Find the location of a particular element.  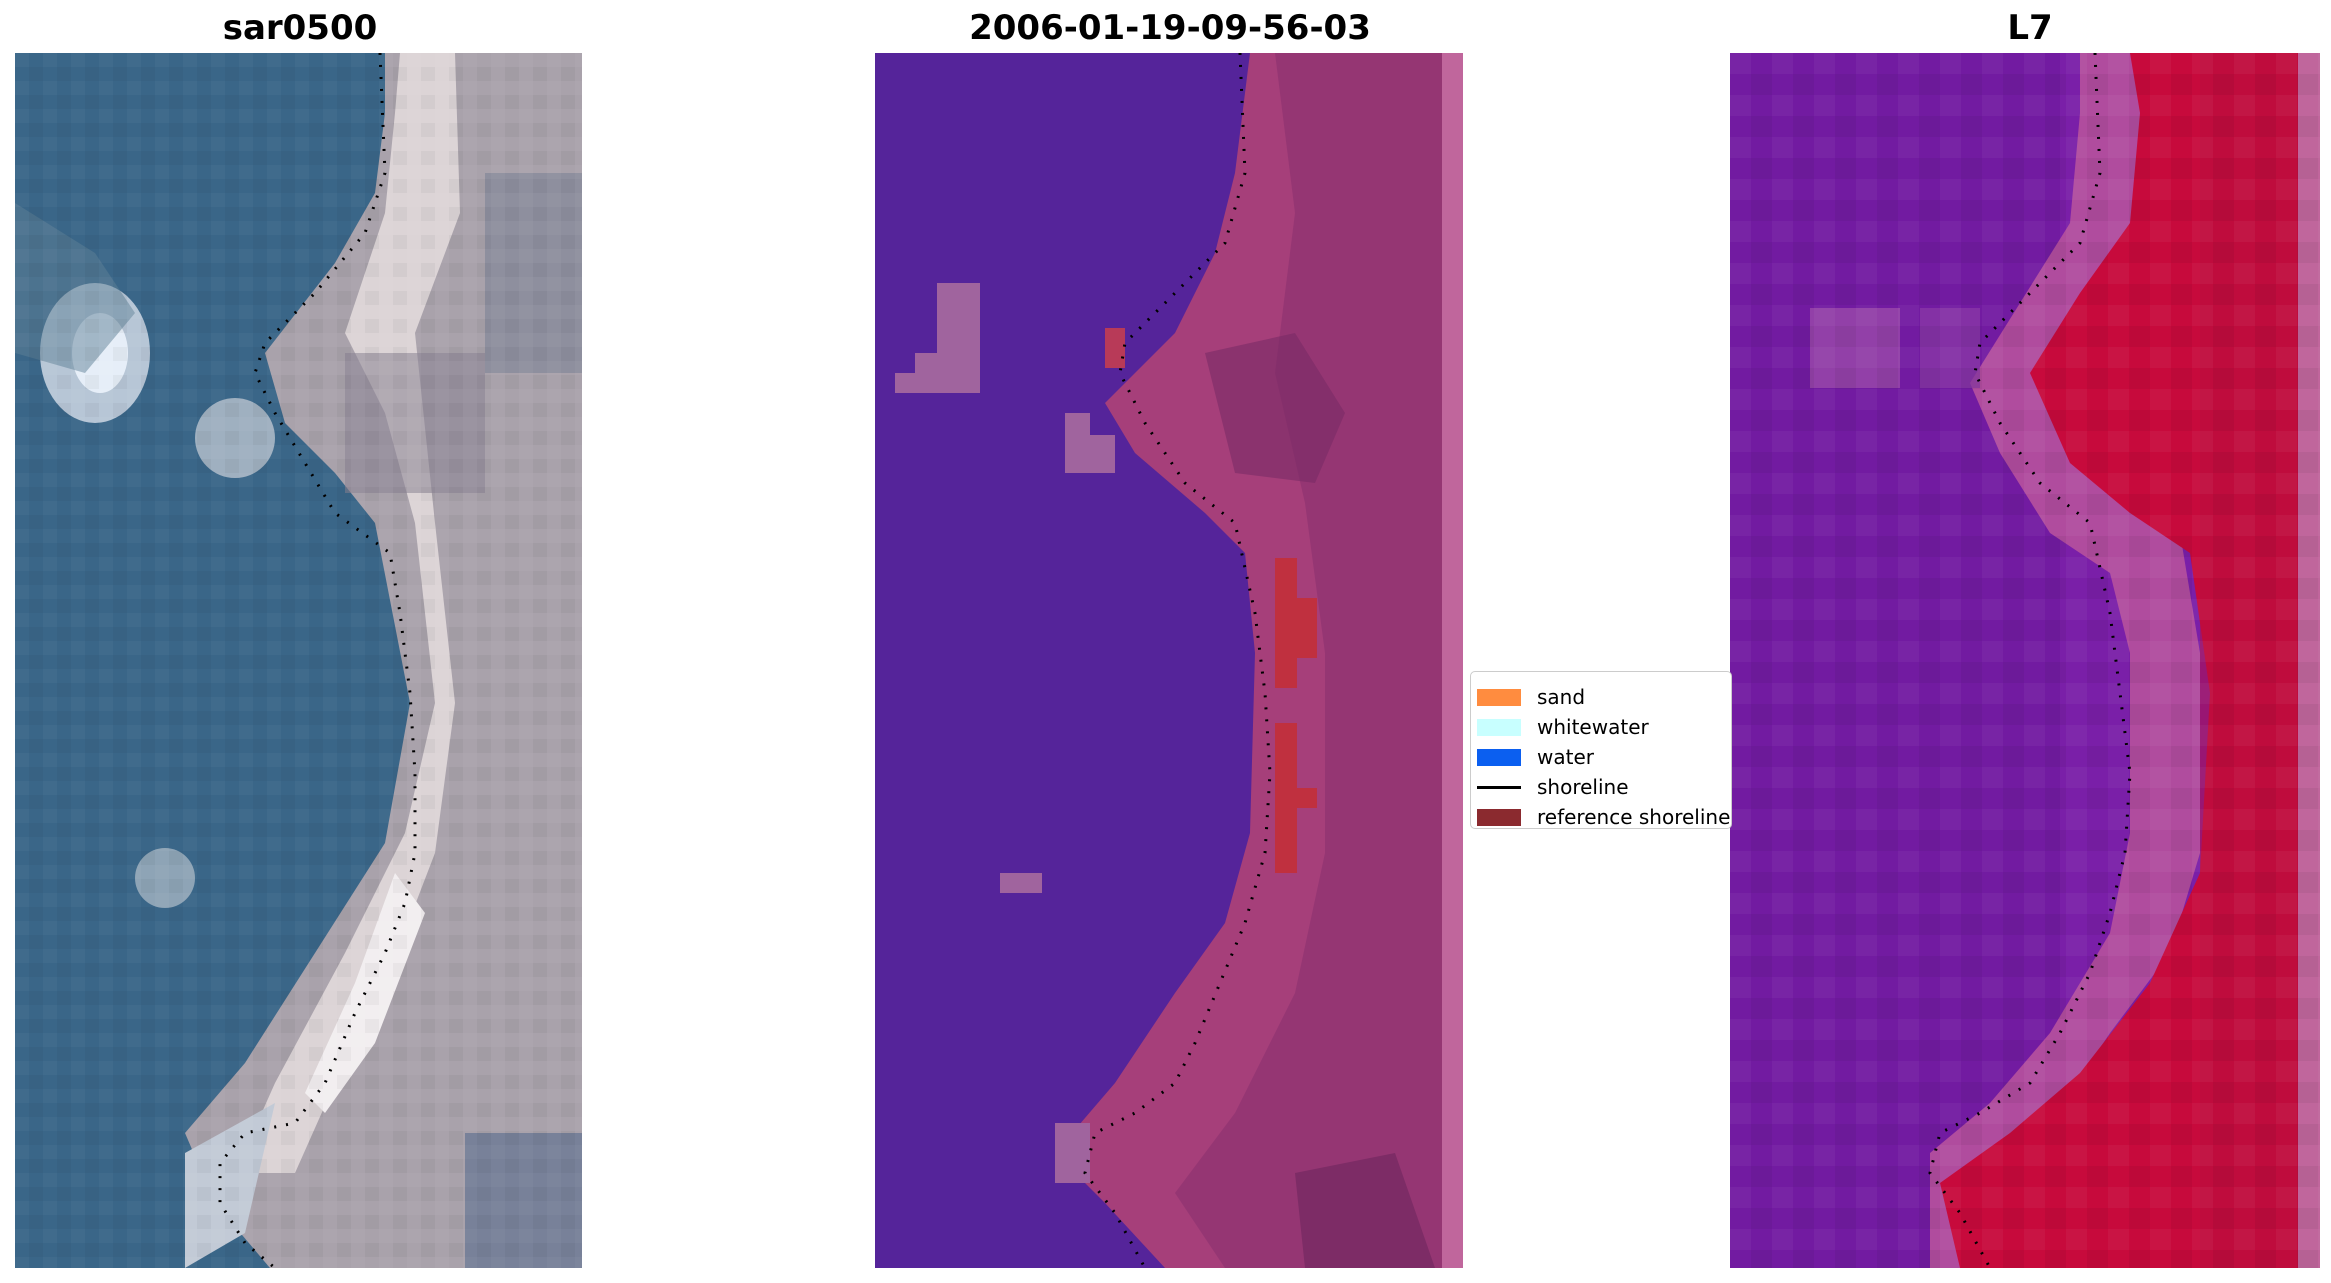

whitewater-swatch is located at coordinates (1499, 727).